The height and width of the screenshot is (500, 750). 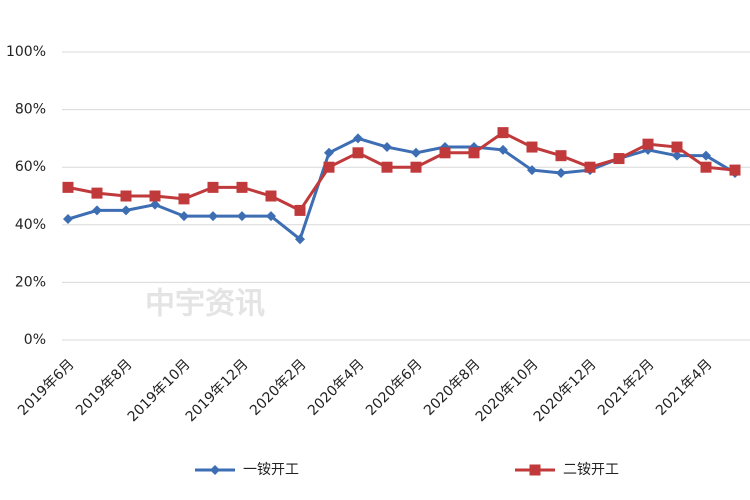 I want to click on series-line, so click(x=401, y=171).